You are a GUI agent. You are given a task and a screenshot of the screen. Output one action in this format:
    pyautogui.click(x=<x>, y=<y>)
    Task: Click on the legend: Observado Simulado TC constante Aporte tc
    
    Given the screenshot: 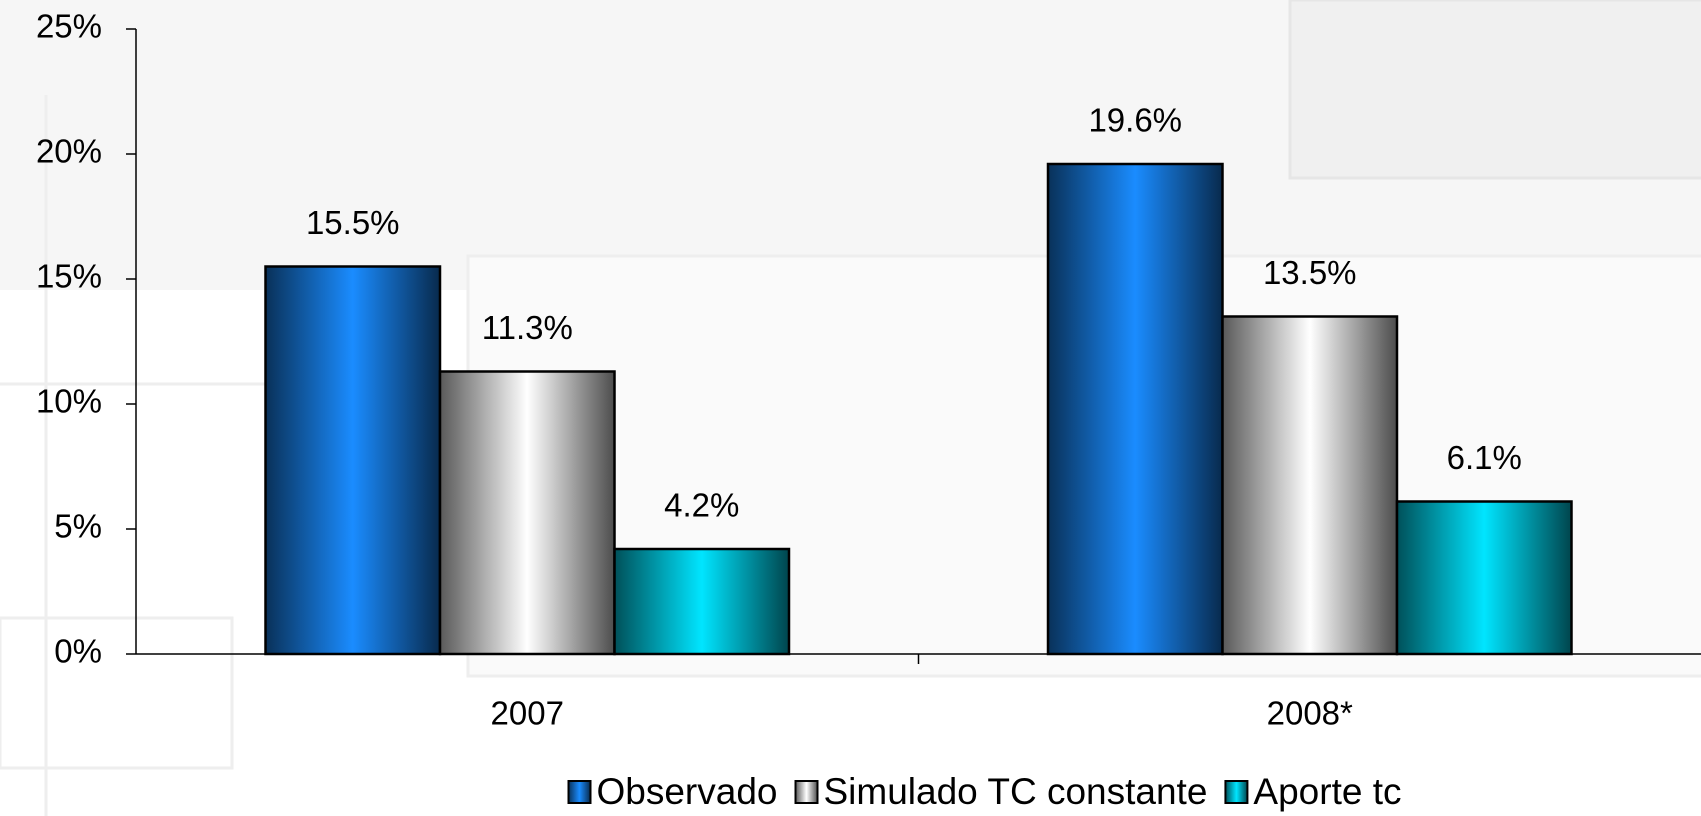 What is the action you would take?
    pyautogui.click(x=984, y=791)
    